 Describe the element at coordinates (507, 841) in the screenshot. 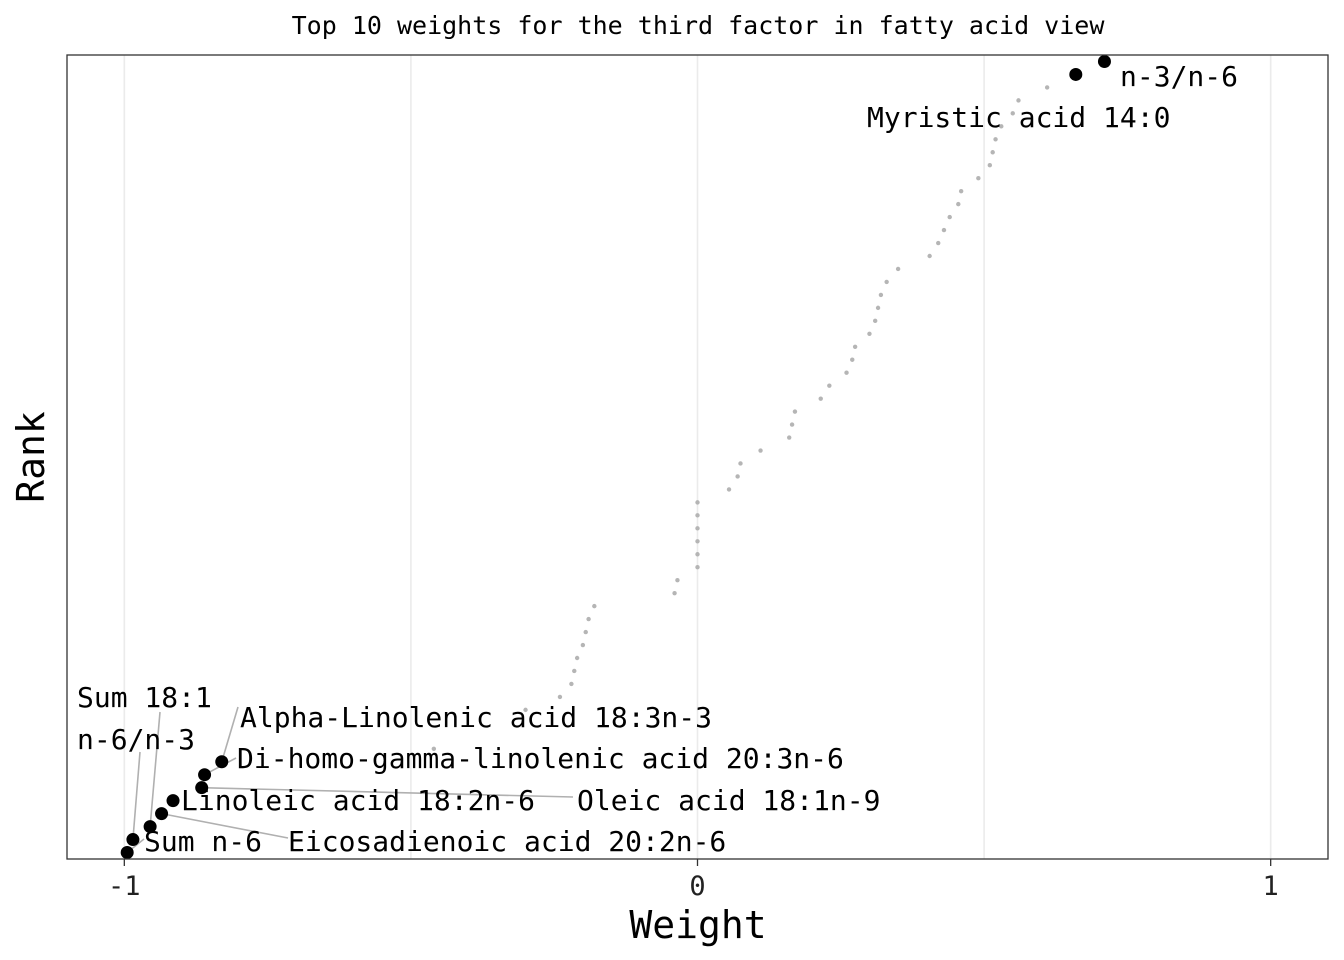

I see `point-label: Eicosadienoic acid 20:2n-6` at that location.